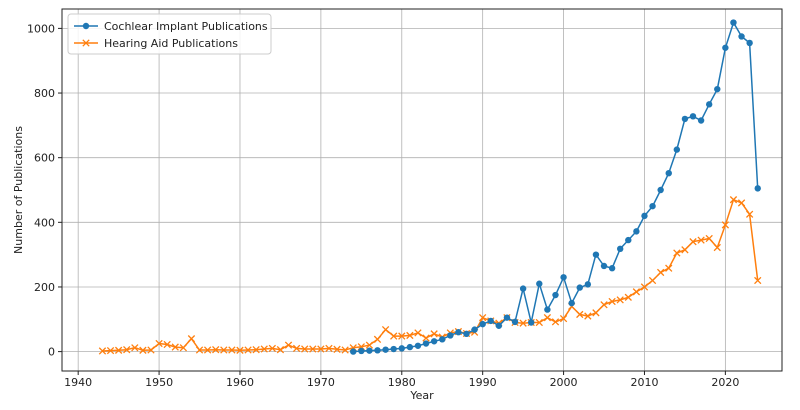 The width and height of the screenshot is (800, 410). I want to click on y-tick-label: 400, so click(44, 222).